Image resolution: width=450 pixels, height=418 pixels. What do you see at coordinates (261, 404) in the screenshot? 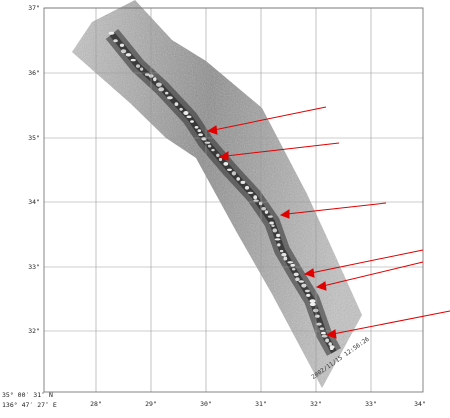
I see `x-tick-31: 31"` at bounding box center [261, 404].